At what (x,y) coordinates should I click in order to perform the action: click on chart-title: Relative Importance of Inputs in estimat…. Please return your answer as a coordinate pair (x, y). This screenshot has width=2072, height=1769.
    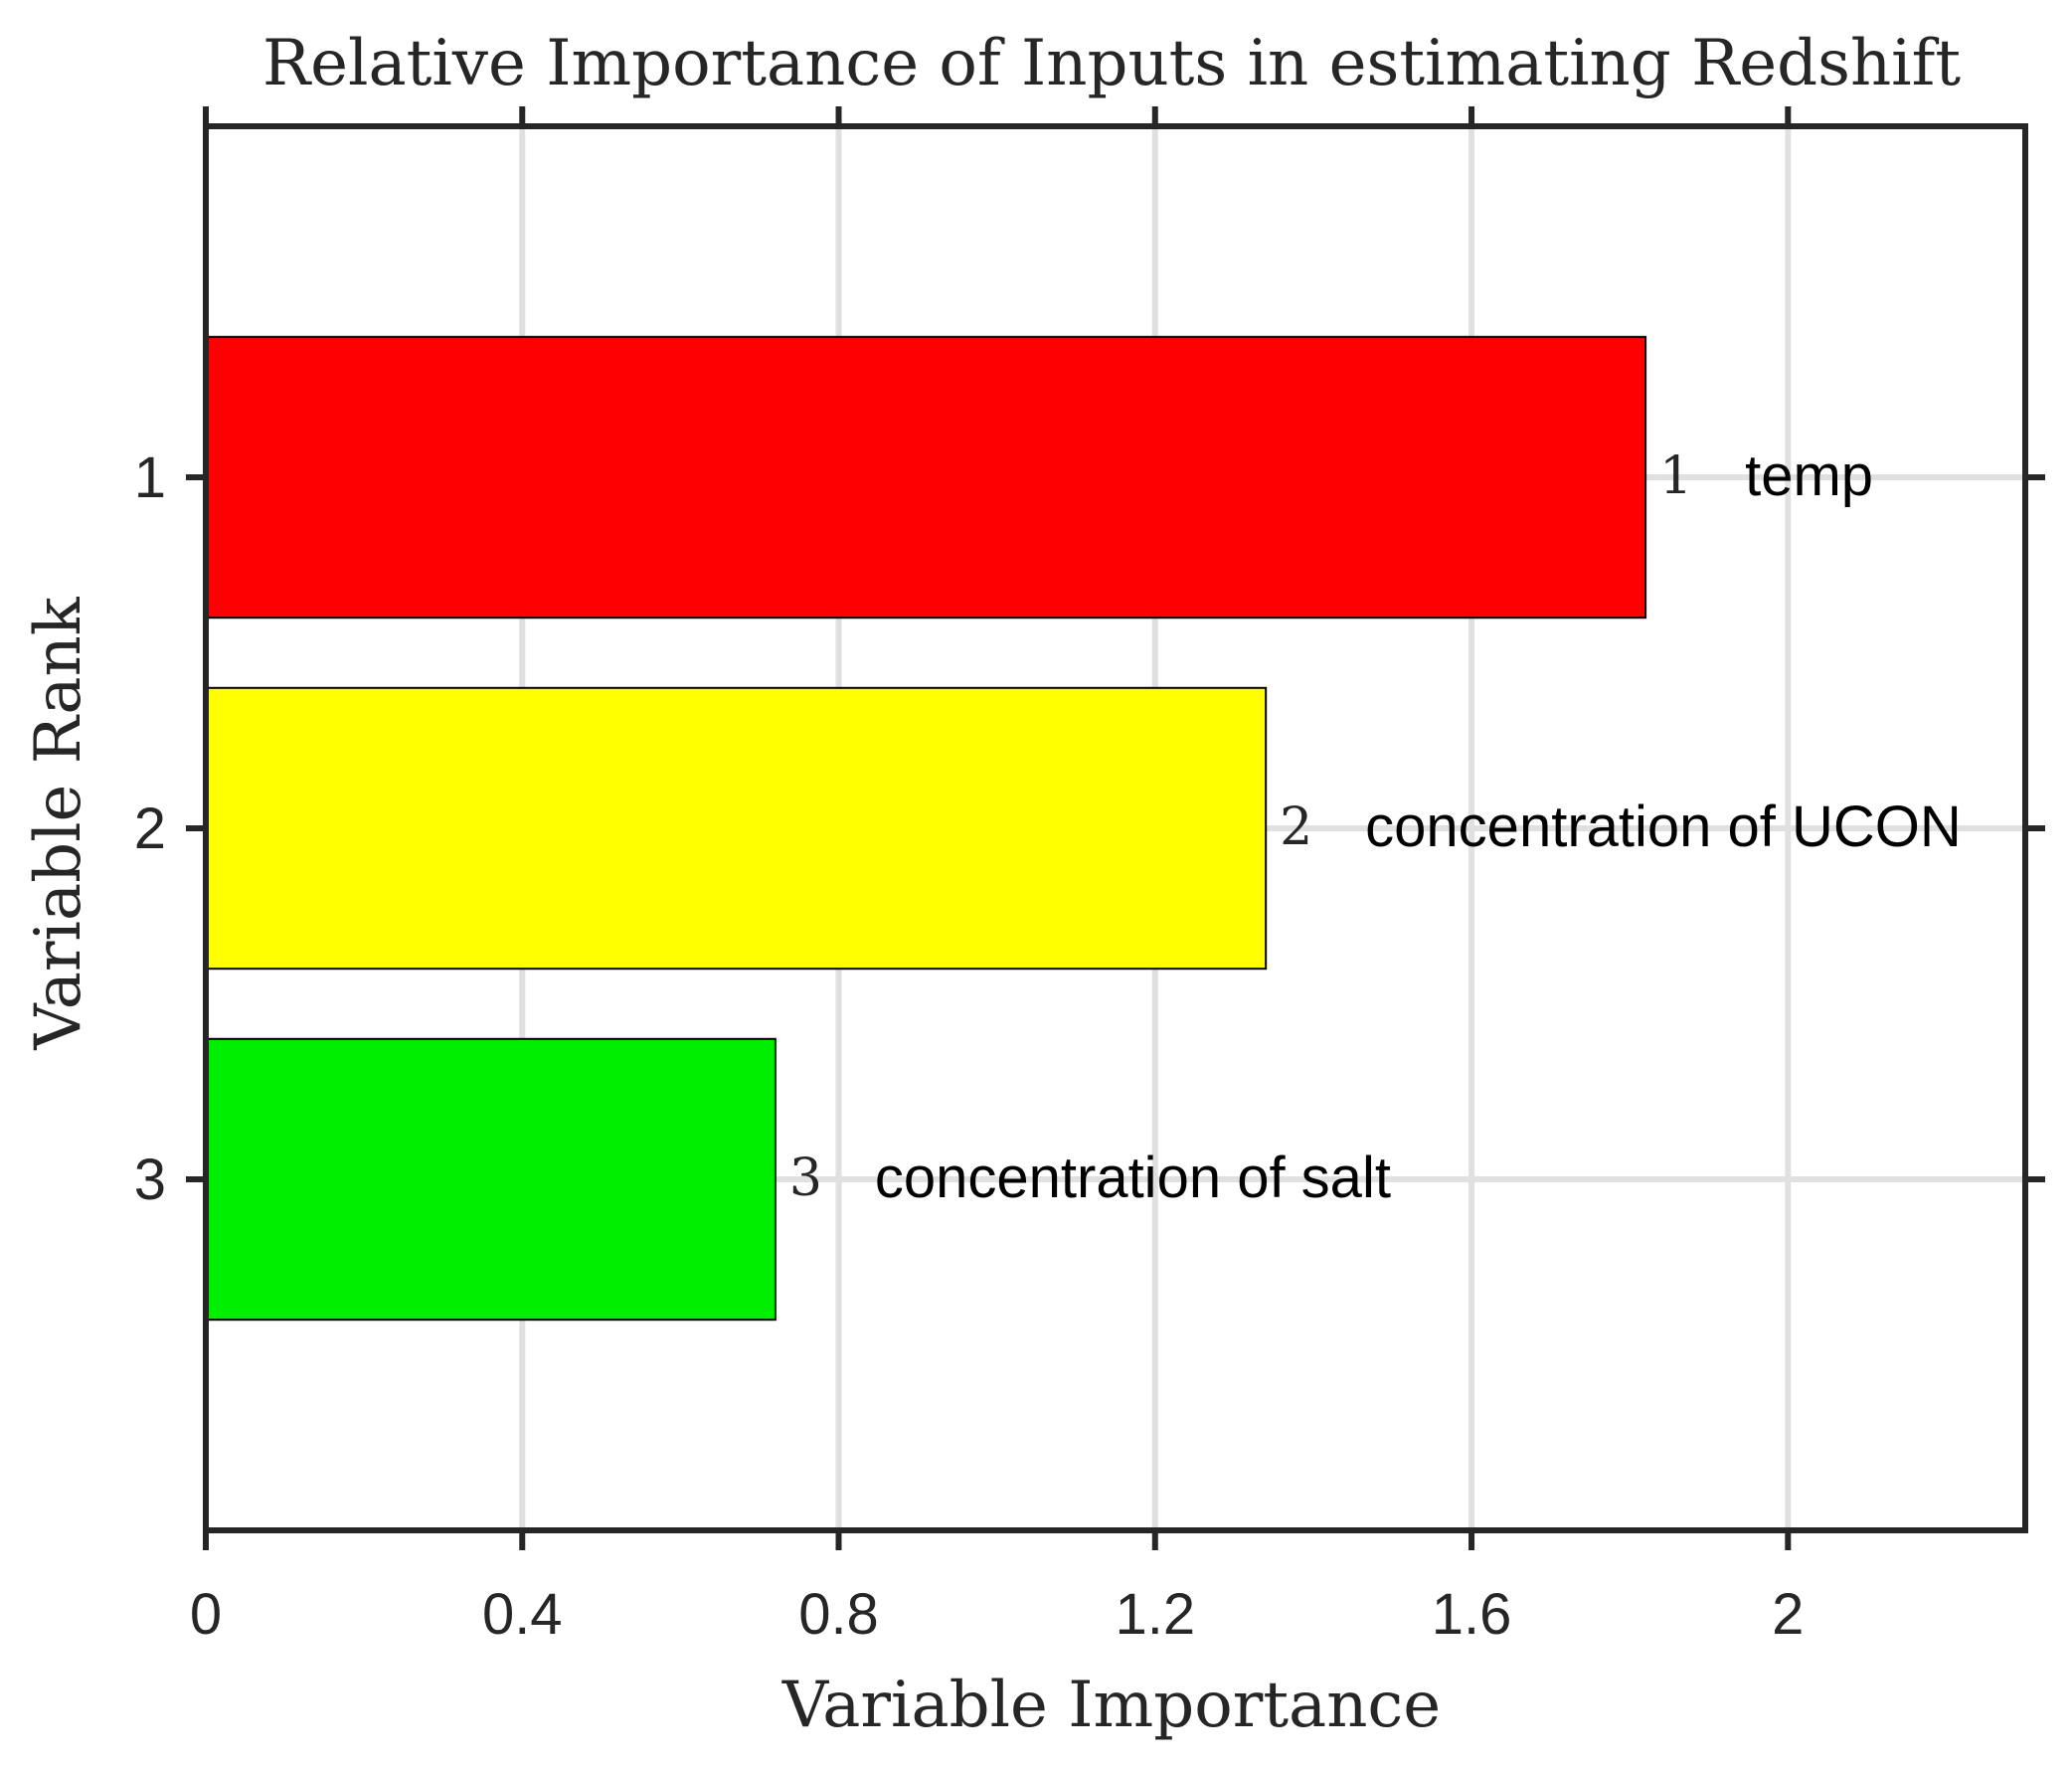
    Looking at the image, I should click on (1111, 63).